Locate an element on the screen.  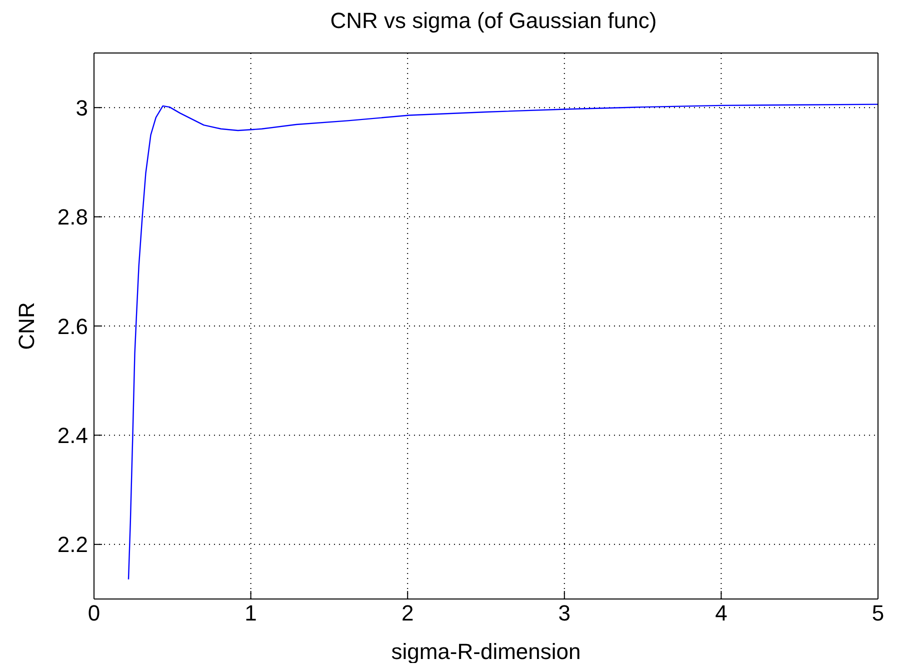
x-tick-label: 2 is located at coordinates (407, 613).